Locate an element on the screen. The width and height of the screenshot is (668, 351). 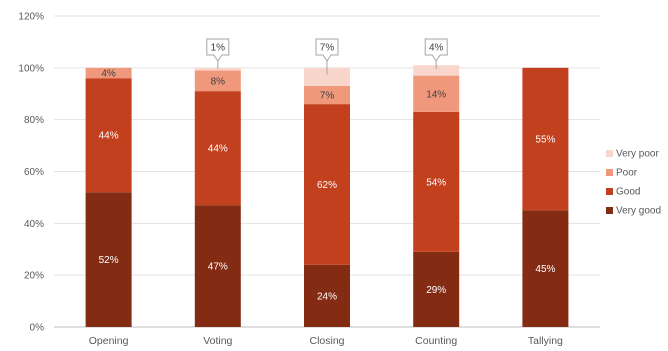
data-label: 47% is located at coordinates (218, 267).